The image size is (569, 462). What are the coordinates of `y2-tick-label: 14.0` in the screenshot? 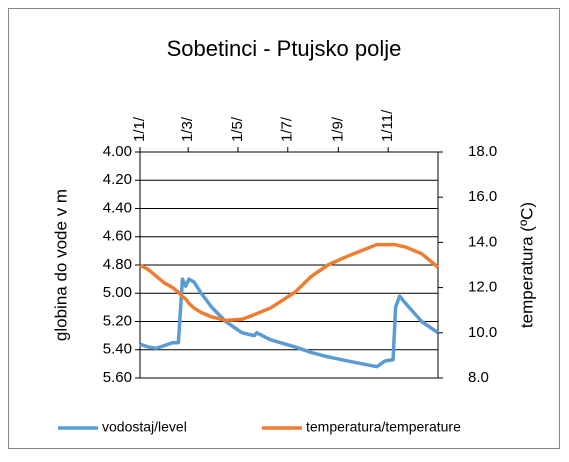 It's located at (482, 241).